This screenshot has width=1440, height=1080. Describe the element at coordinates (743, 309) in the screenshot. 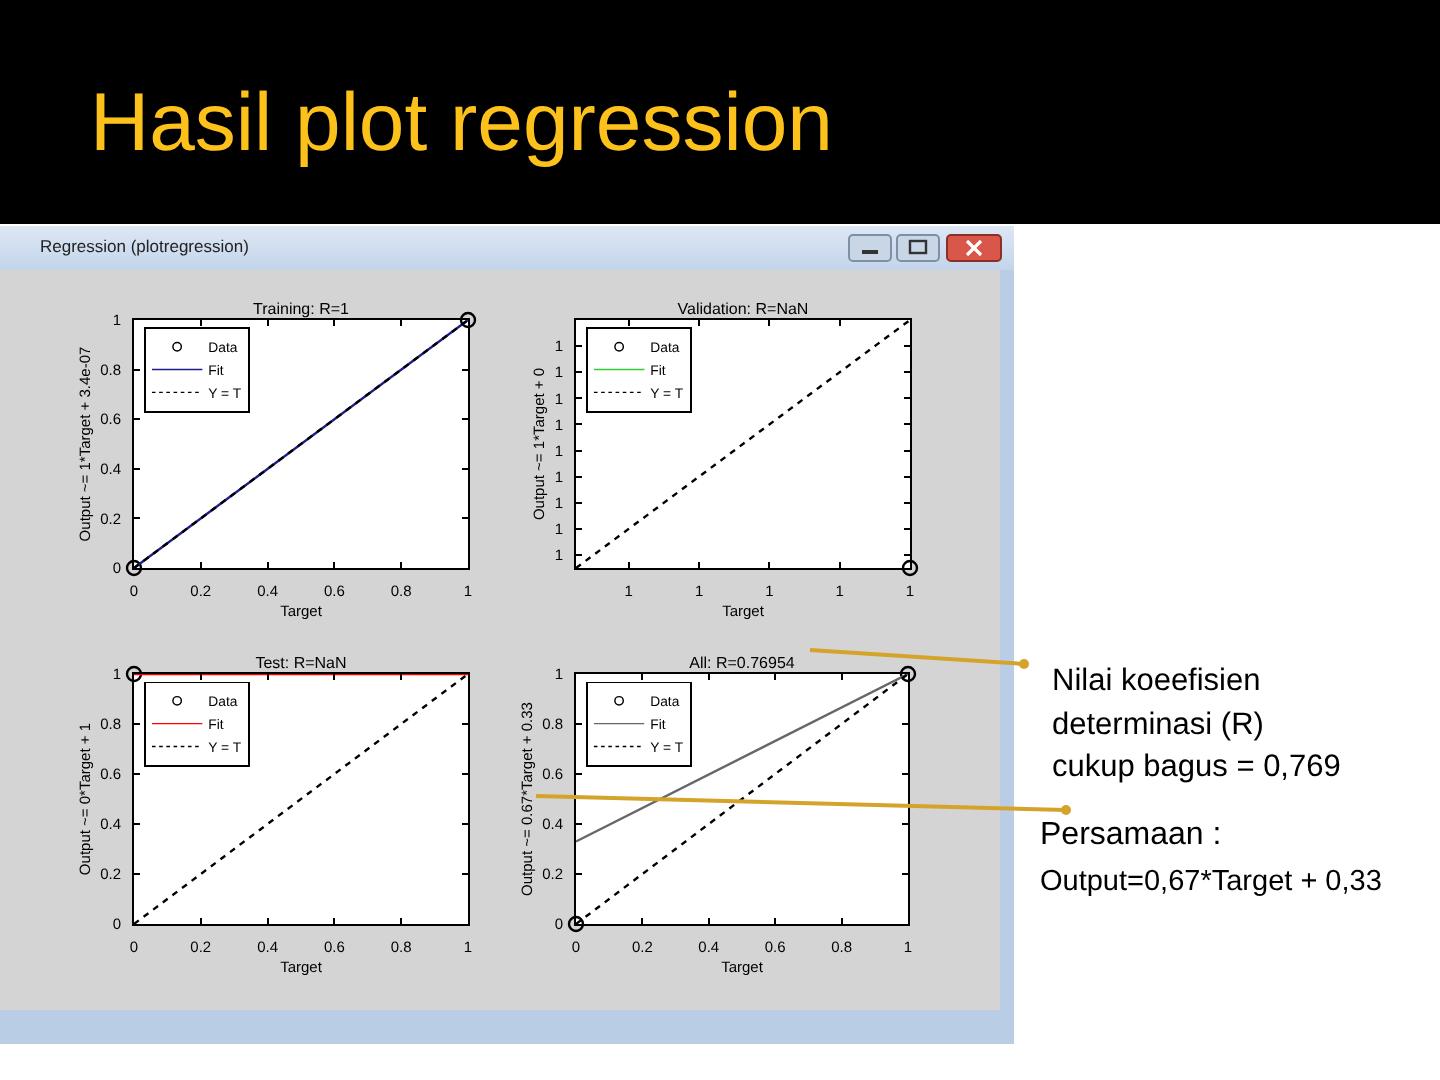

I see `chart-title: Validation: R=NaN` at that location.